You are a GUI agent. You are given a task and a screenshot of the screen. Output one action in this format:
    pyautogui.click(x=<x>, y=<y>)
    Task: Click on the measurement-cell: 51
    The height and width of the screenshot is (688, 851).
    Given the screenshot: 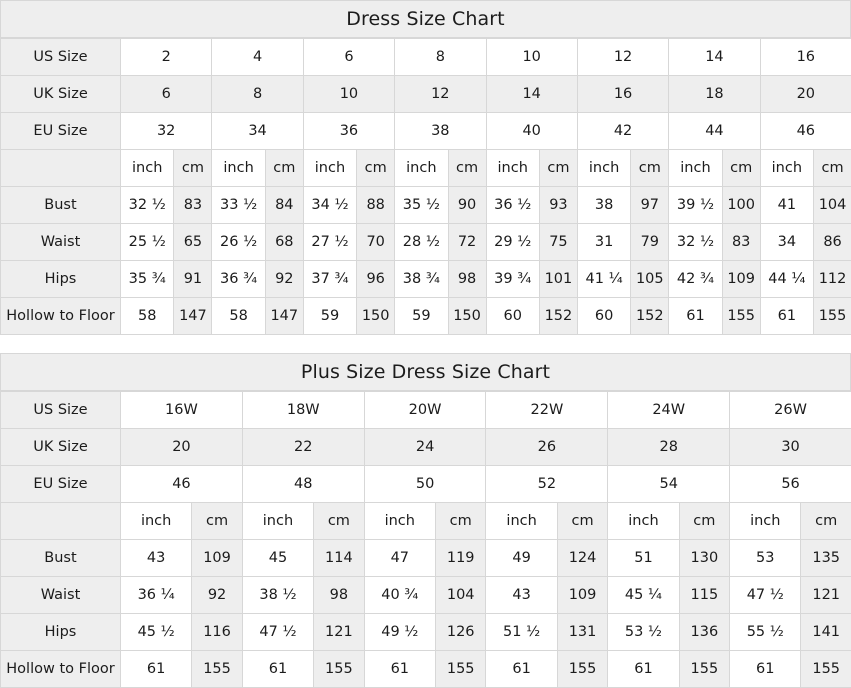 What is the action you would take?
    pyautogui.click(x=643, y=558)
    